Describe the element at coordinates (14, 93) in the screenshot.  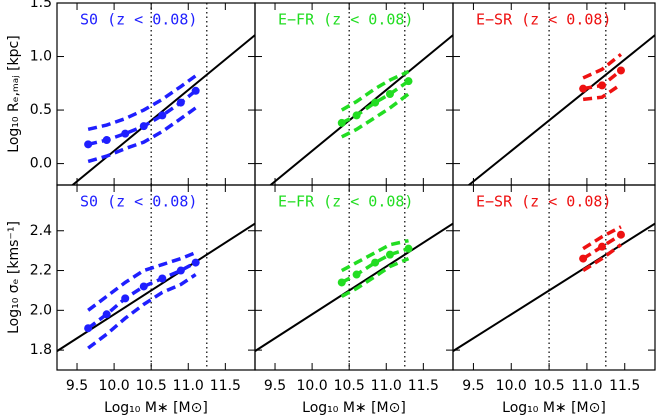
I see `y-axis-label: Log₁₀ Rₑ,ₘₐⱼ [kpc]` at that location.